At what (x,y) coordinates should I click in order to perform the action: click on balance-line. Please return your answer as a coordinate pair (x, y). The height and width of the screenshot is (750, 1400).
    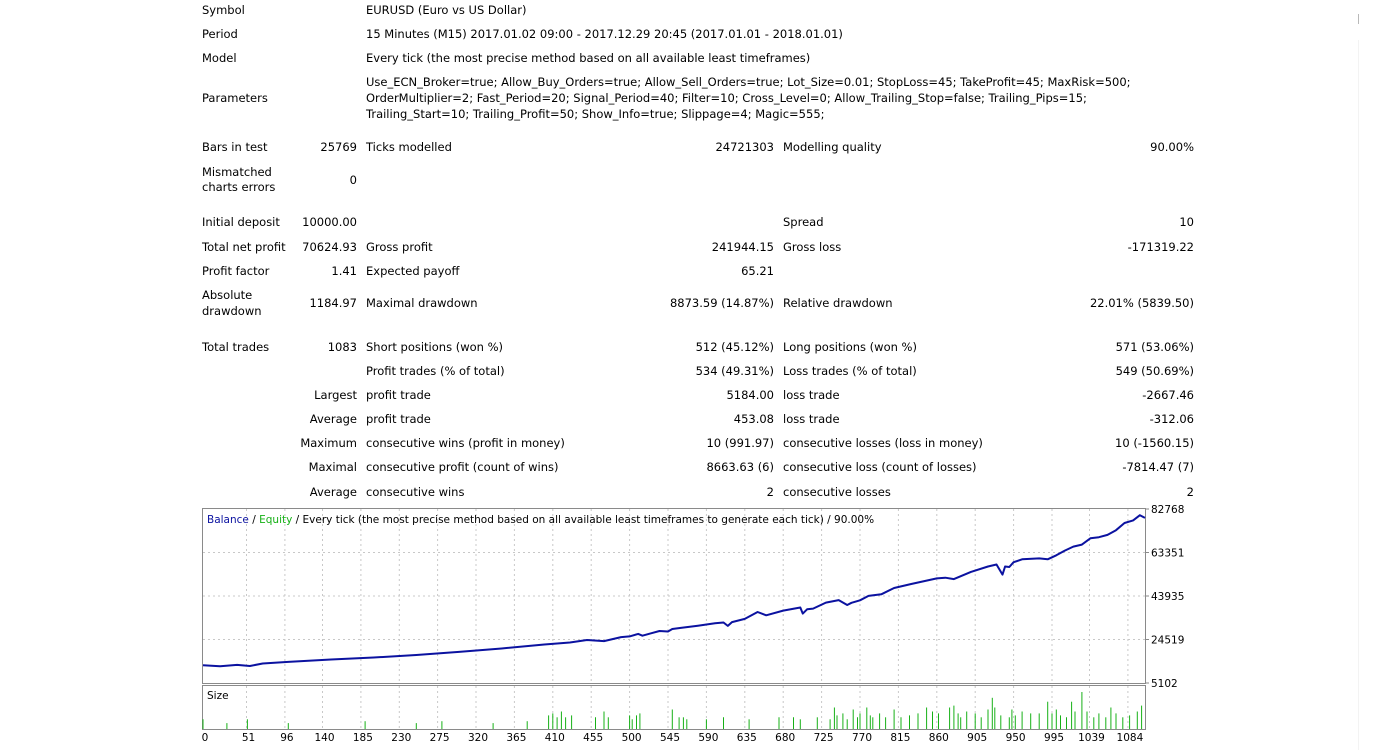
    Looking at the image, I should click on (674, 591).